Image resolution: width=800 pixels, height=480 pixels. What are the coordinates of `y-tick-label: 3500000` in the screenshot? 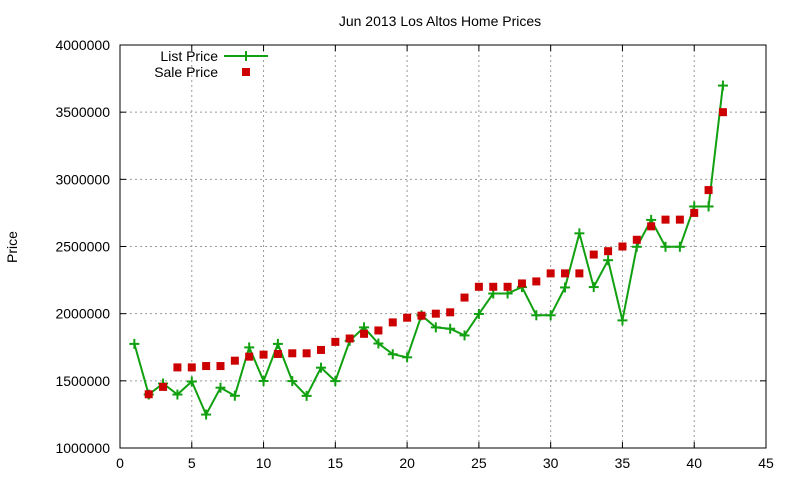 It's located at (82, 112).